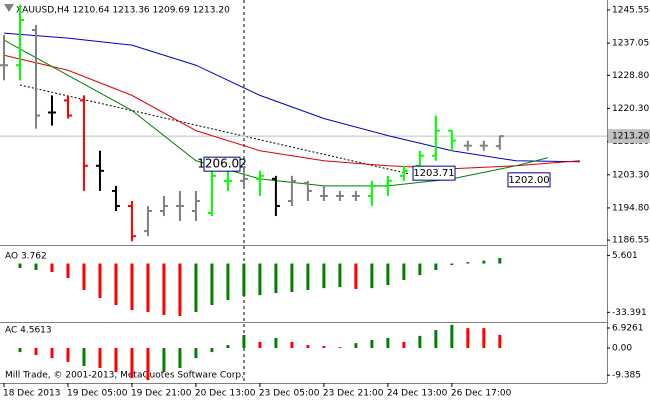  I want to click on x-tick-label: 24 Dec 13:00, so click(417, 394).